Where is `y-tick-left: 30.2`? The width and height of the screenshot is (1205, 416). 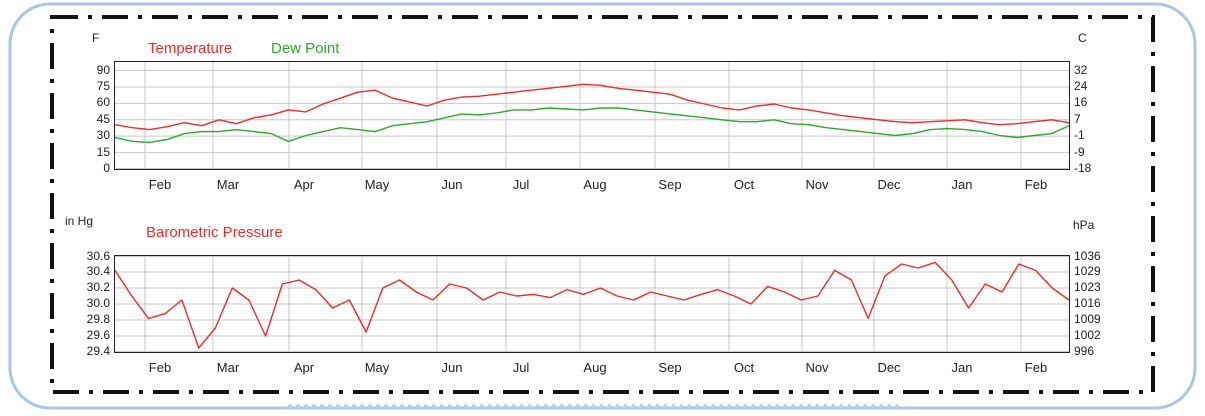 y-tick-left: 30.2 is located at coordinates (98, 287).